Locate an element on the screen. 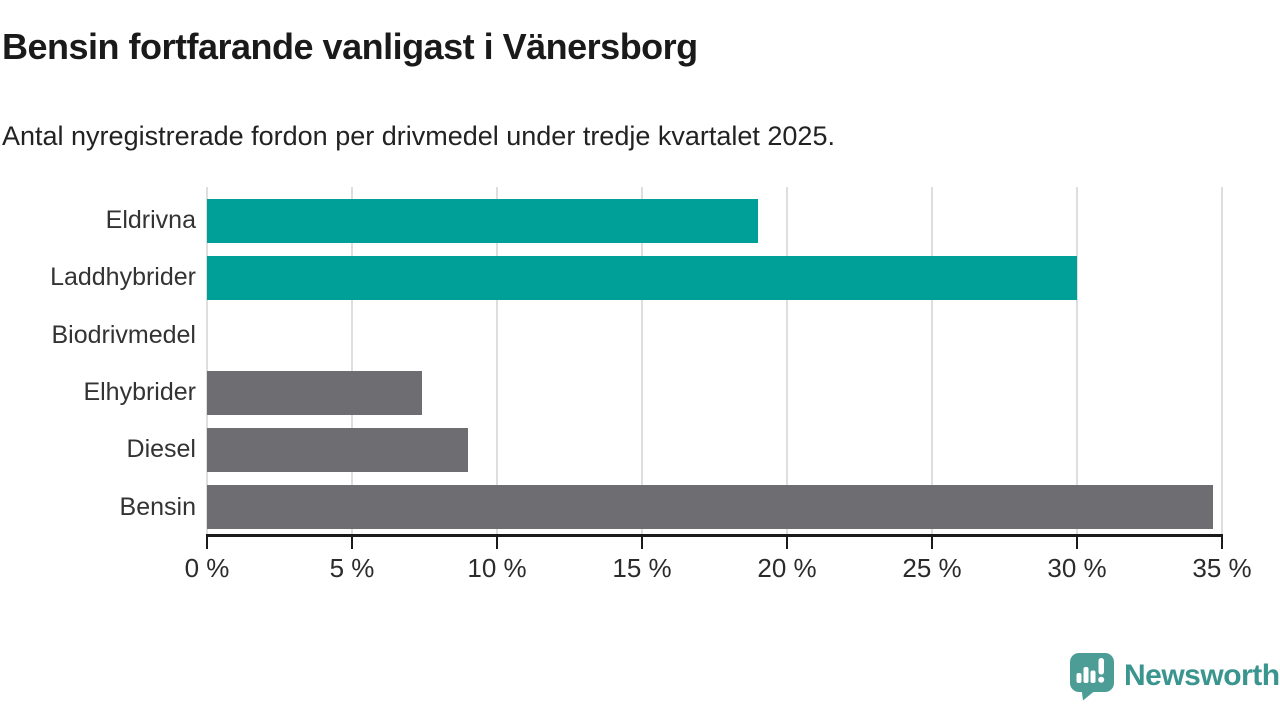 Image resolution: width=1280 pixels, height=720 pixels. category-row: Bensin is located at coordinates (98, 507).